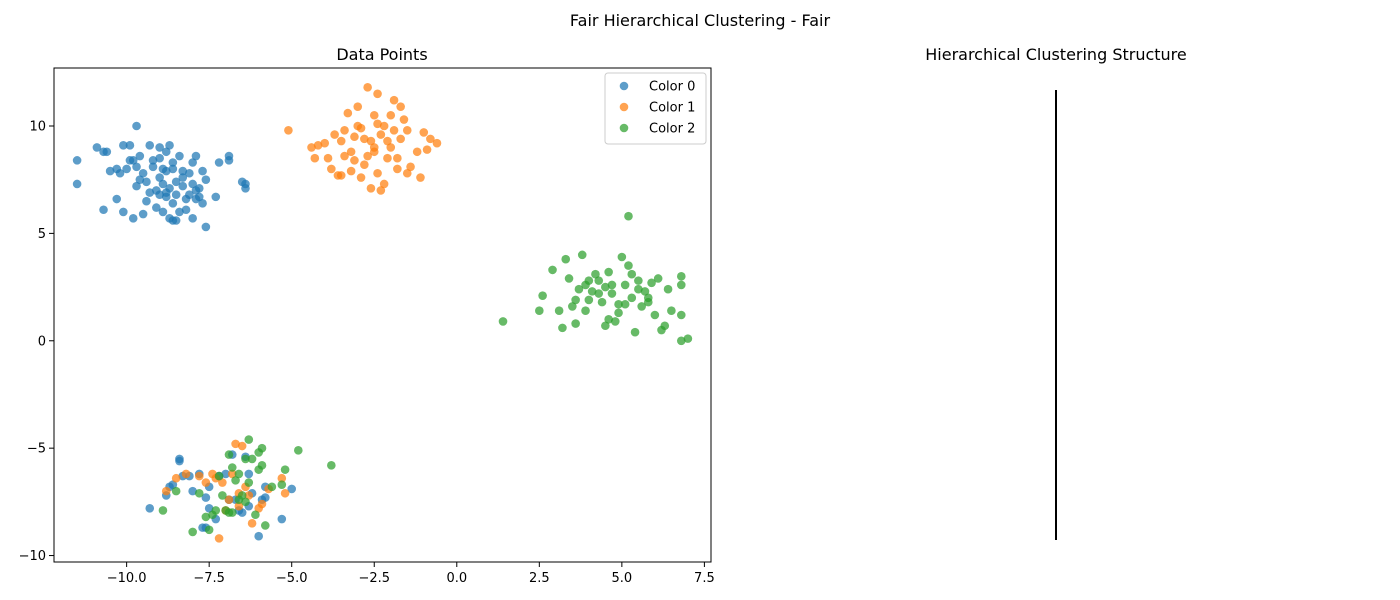 The height and width of the screenshot is (600, 1400). Describe the element at coordinates (672, 87) in the screenshot. I see `legend-label: Color 0` at that location.